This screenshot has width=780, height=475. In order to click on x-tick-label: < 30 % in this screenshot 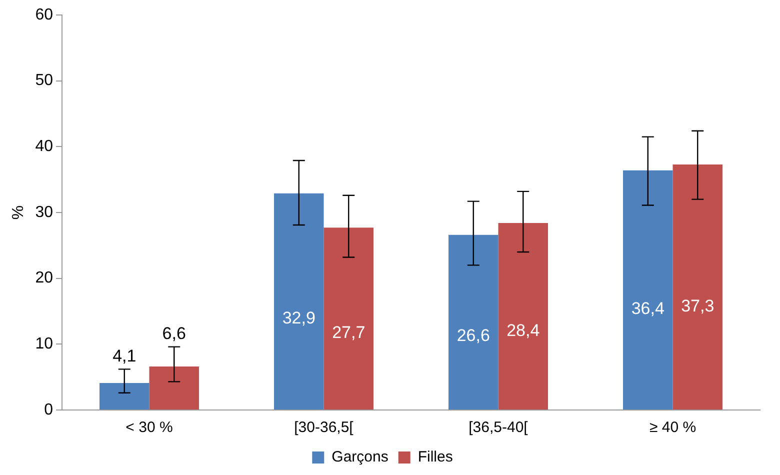, I will do `click(149, 427)`.